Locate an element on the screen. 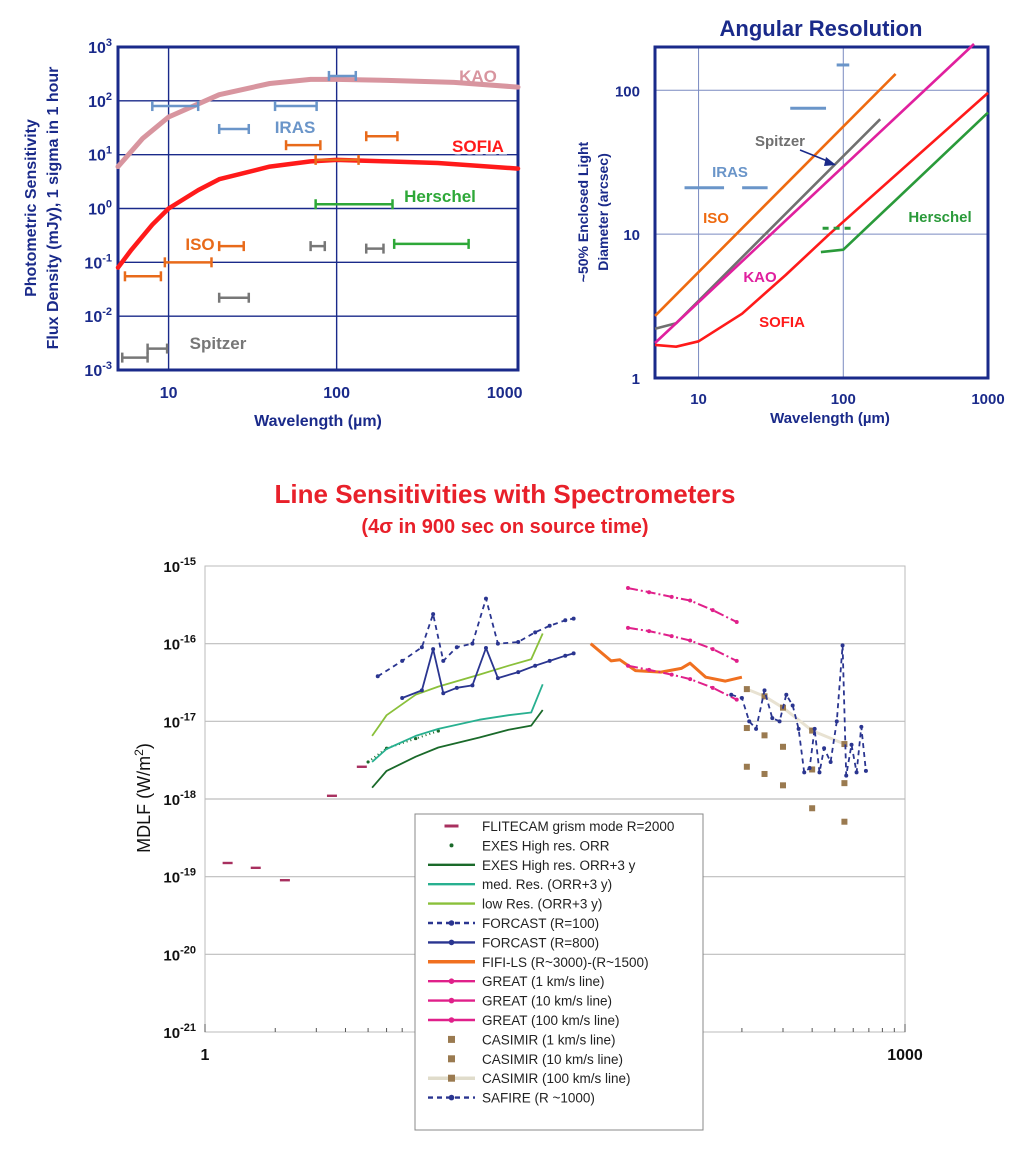 This screenshot has width=1010, height=1173. y-tick-label: 10⁻¹⁹ is located at coordinates (179, 877).